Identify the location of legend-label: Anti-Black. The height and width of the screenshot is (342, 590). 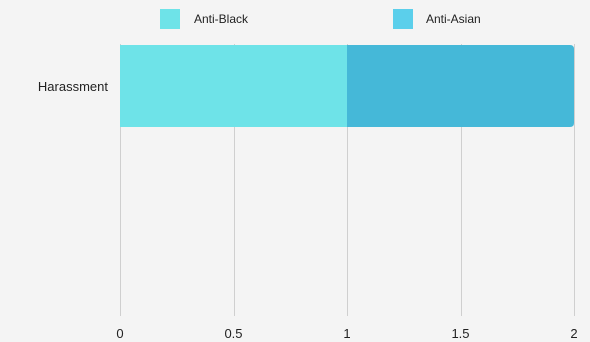
(221, 19).